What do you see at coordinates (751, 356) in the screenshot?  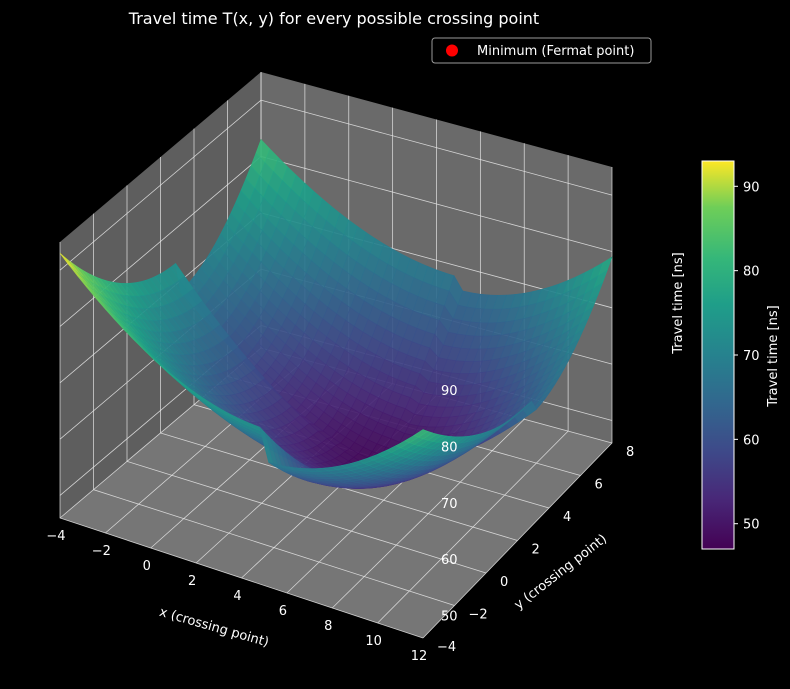 I see `colorbar-tick-label: 70` at bounding box center [751, 356].